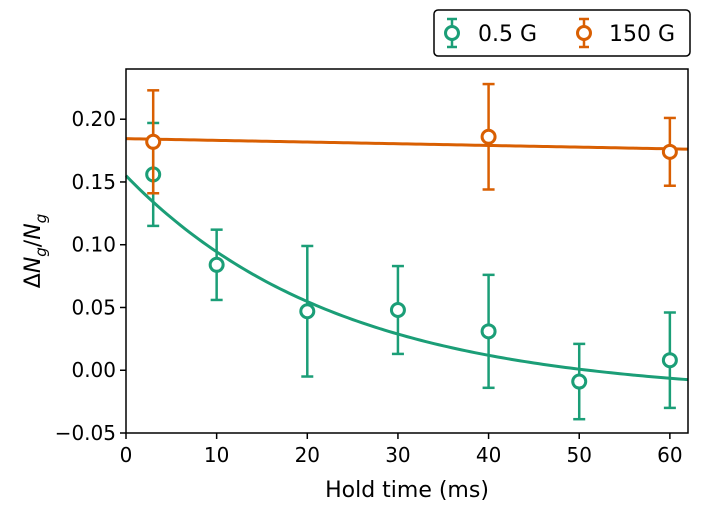 This screenshot has height=514, width=706. I want to click on y-tick-label-5: 0.20, so click(93, 119).